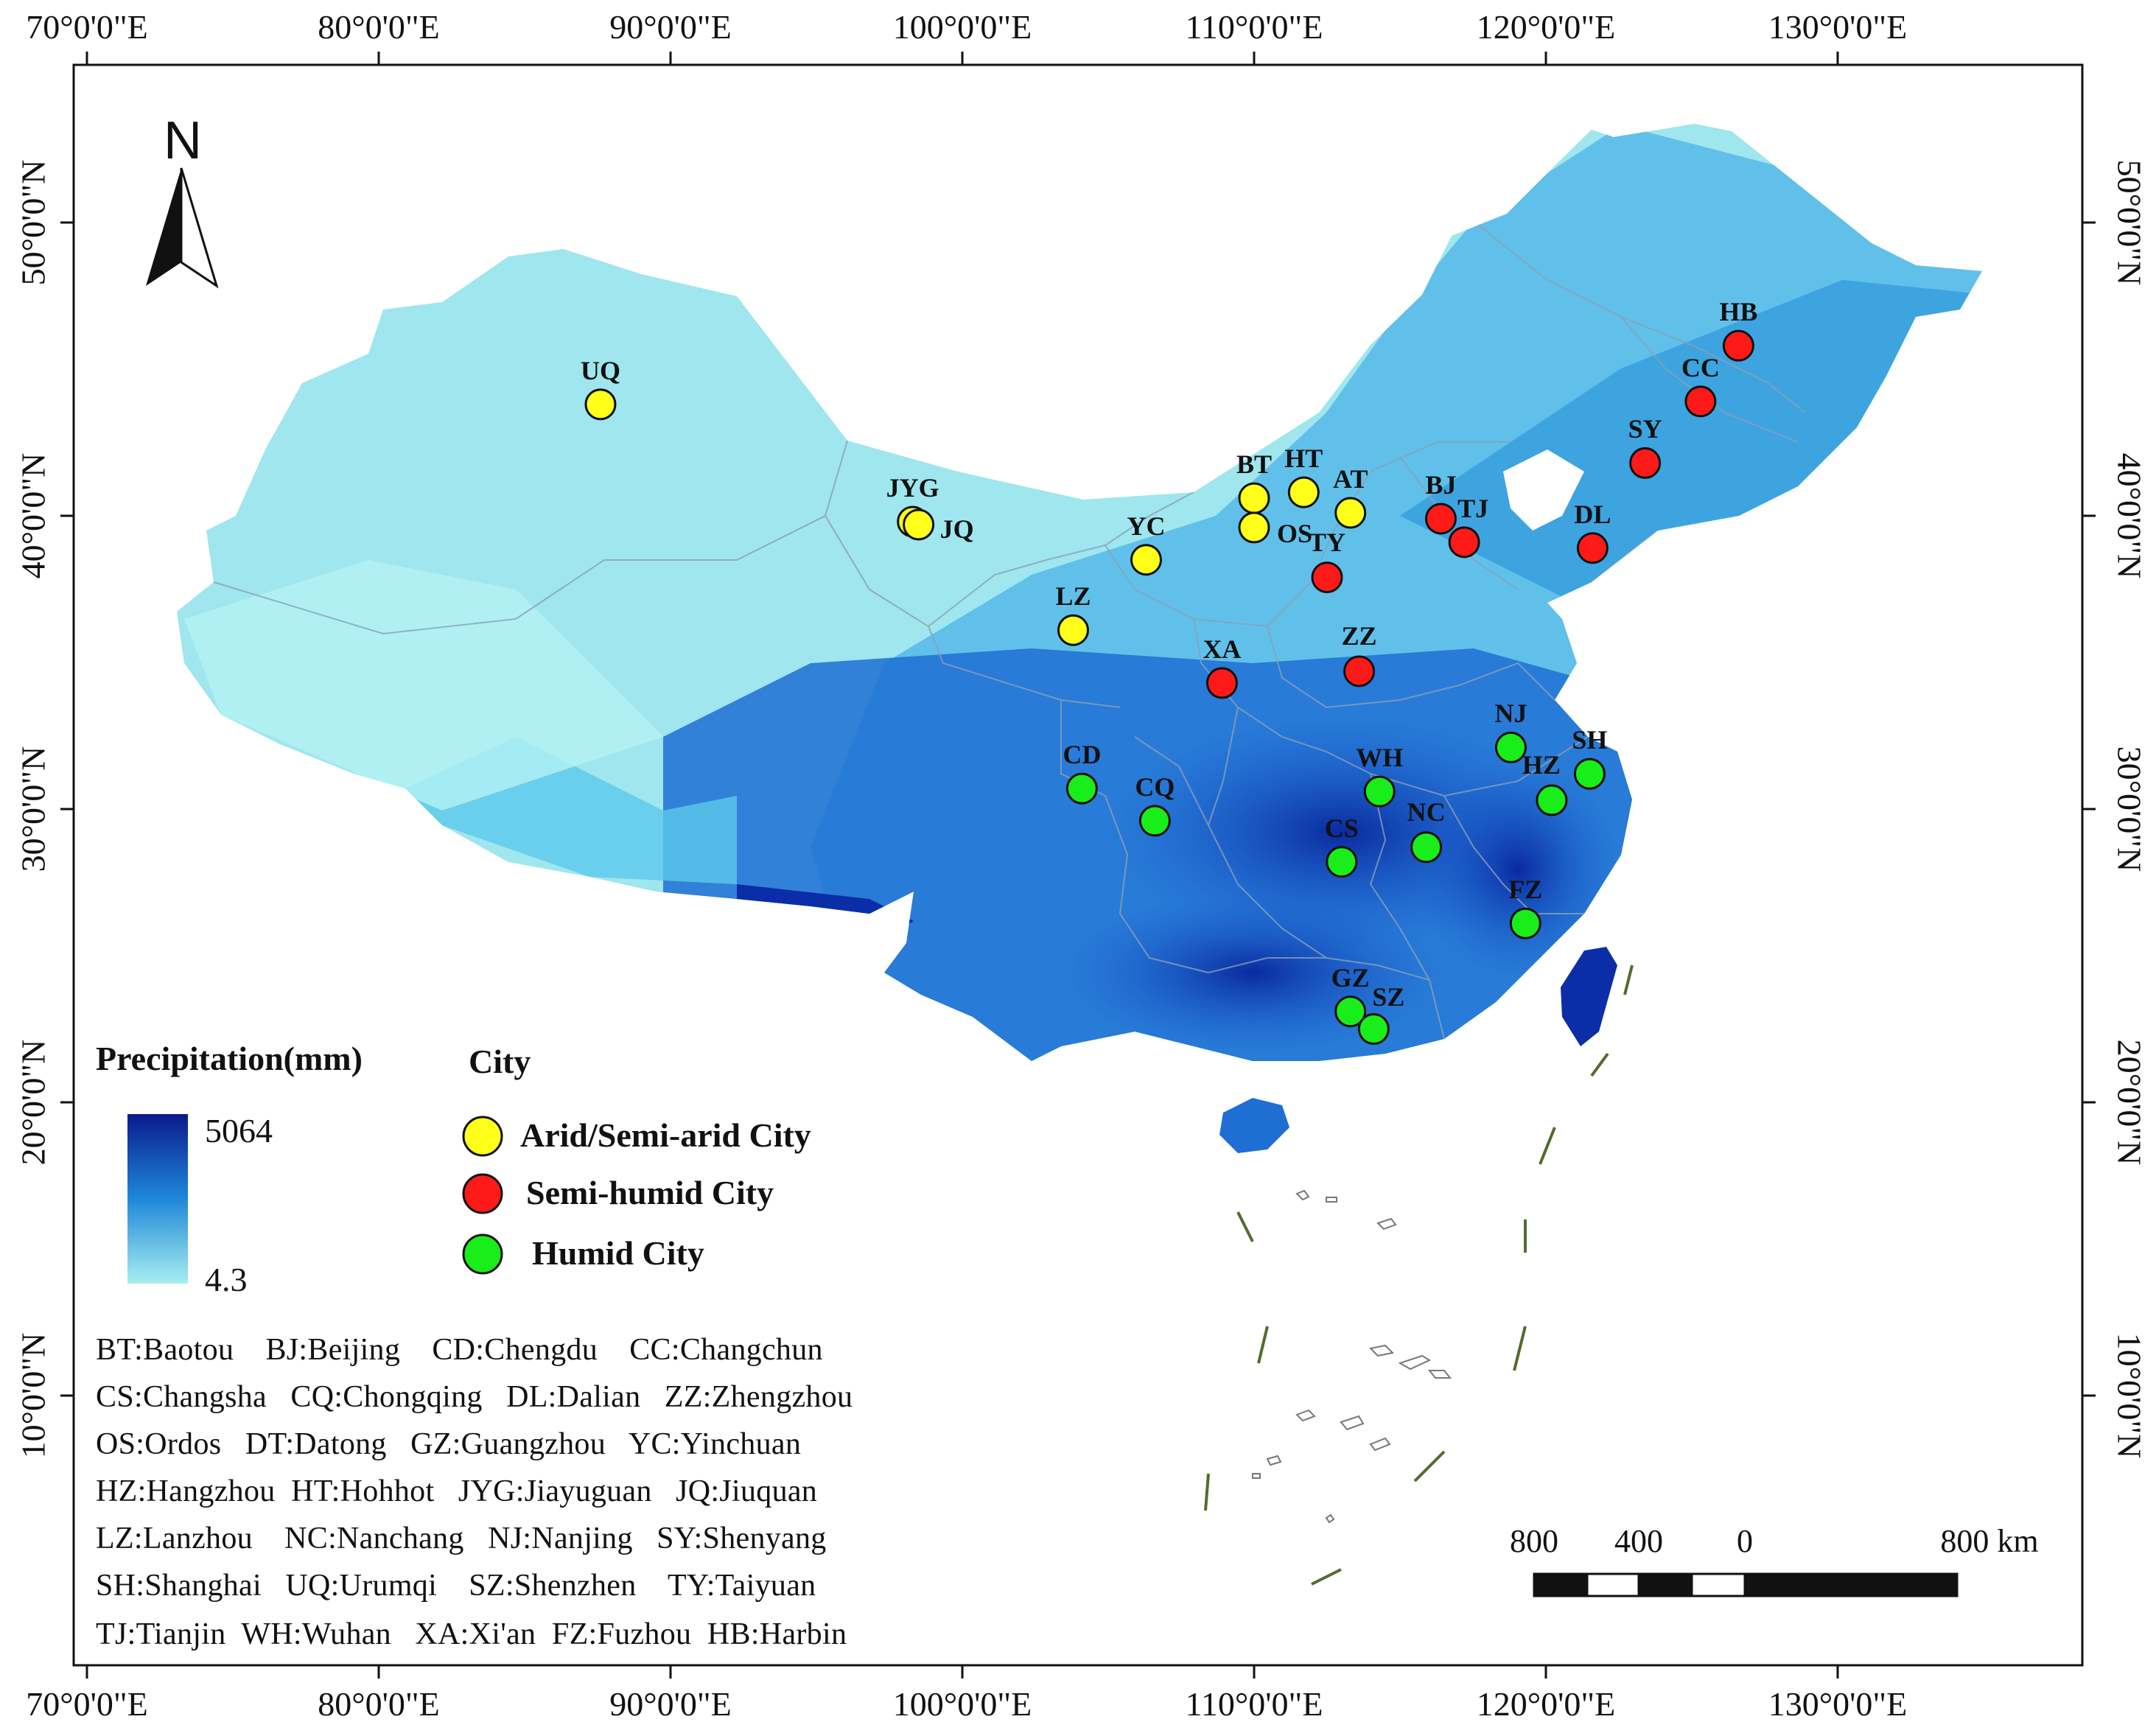  I want to click on legend-semihumid-label: Semi-humid City, so click(650, 1192).